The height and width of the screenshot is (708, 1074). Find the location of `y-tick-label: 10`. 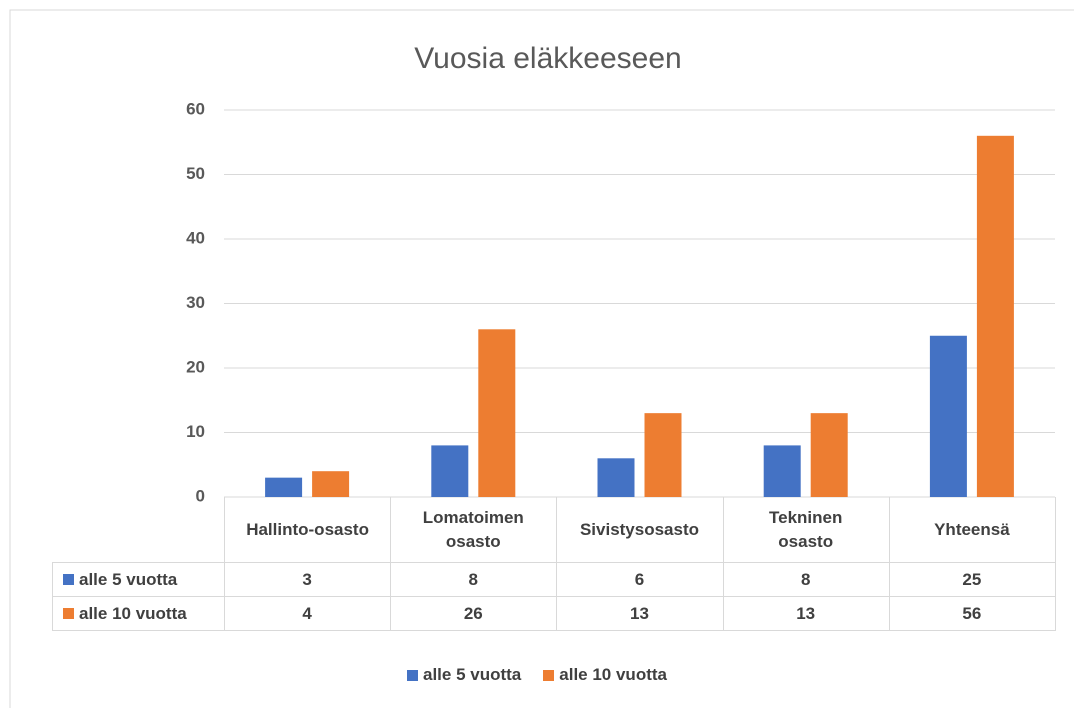

y-tick-label: 10 is located at coordinates (195, 431).